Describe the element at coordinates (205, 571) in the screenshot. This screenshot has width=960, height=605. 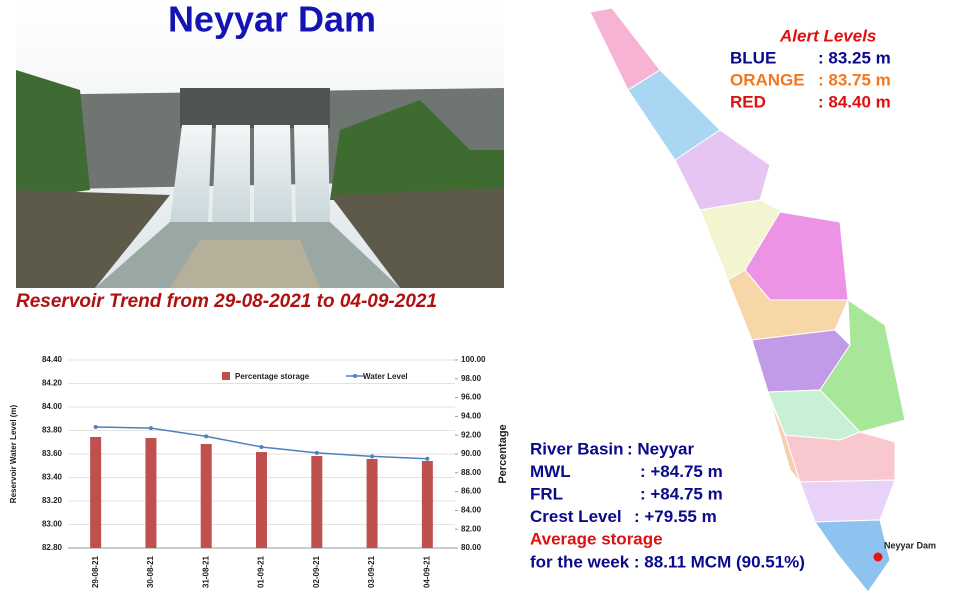
I see `x-tick-label: 31-08-21` at that location.